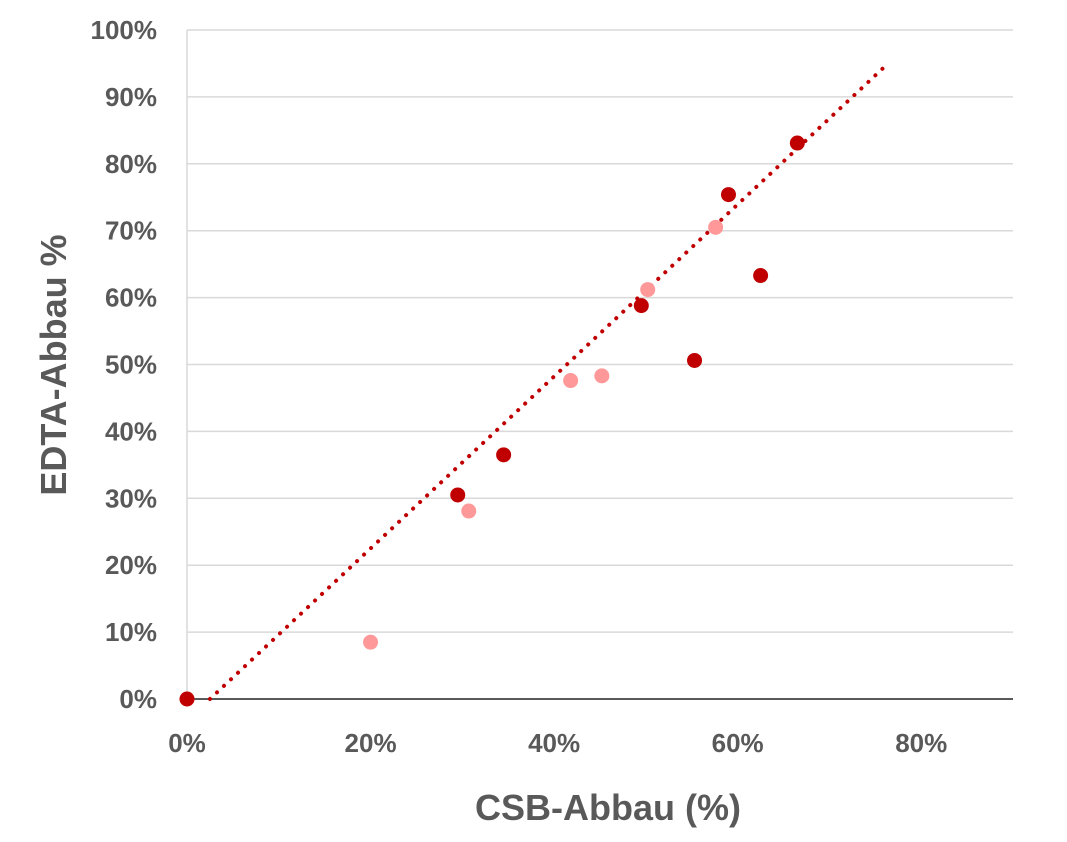 This screenshot has height=842, width=1067. Describe the element at coordinates (131, 231) in the screenshot. I see `y-tick-label: 70%` at that location.